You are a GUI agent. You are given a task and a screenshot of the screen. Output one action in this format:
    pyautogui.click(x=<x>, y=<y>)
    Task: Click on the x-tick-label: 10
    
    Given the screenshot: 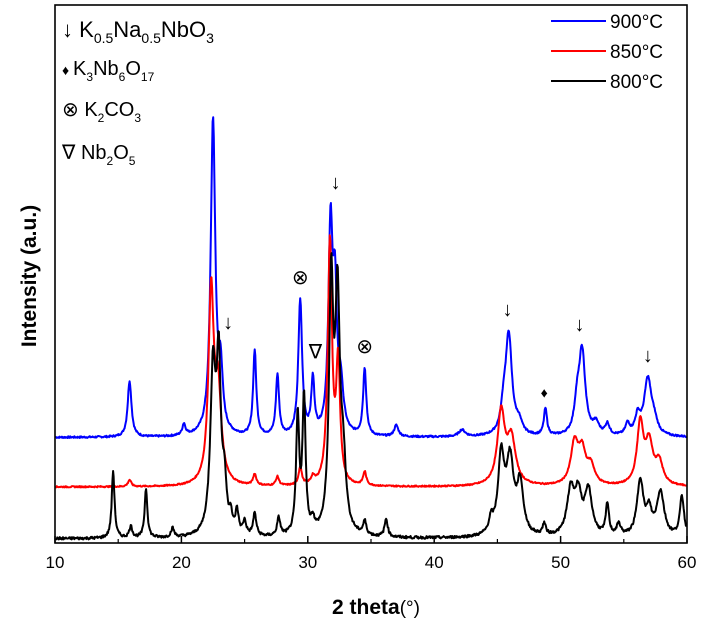 What is the action you would take?
    pyautogui.click(x=55, y=562)
    